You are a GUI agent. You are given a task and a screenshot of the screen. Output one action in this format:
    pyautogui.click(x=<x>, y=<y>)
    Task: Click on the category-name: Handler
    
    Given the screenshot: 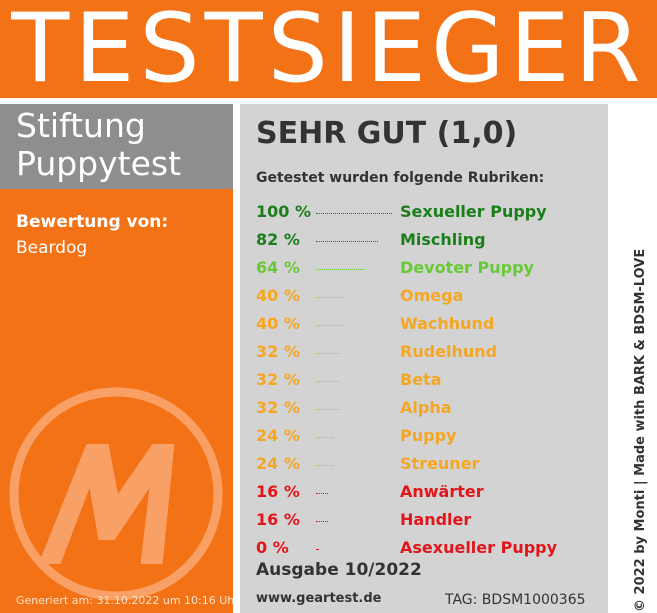 What is the action you would take?
    pyautogui.click(x=436, y=519)
    